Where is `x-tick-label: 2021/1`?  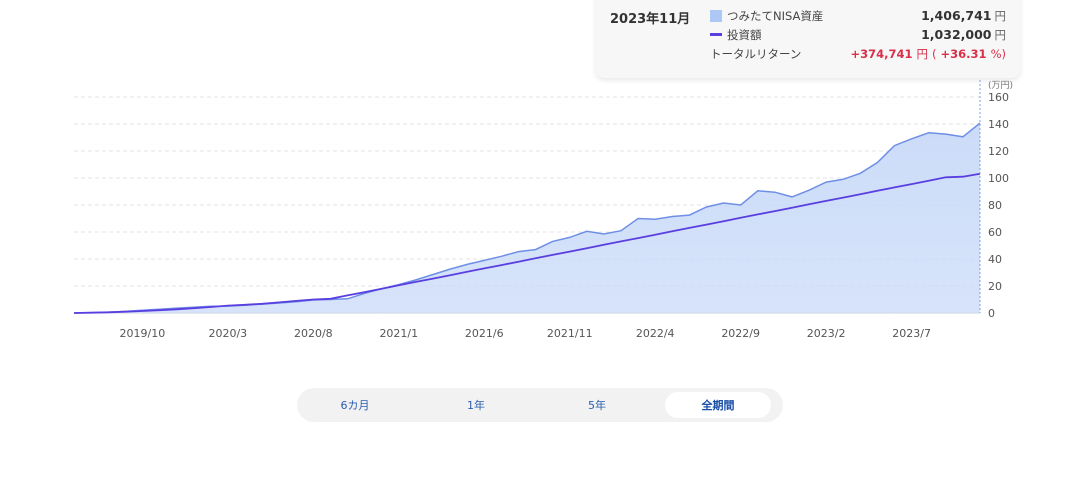
x-tick-label: 2021/1 is located at coordinates (398, 333).